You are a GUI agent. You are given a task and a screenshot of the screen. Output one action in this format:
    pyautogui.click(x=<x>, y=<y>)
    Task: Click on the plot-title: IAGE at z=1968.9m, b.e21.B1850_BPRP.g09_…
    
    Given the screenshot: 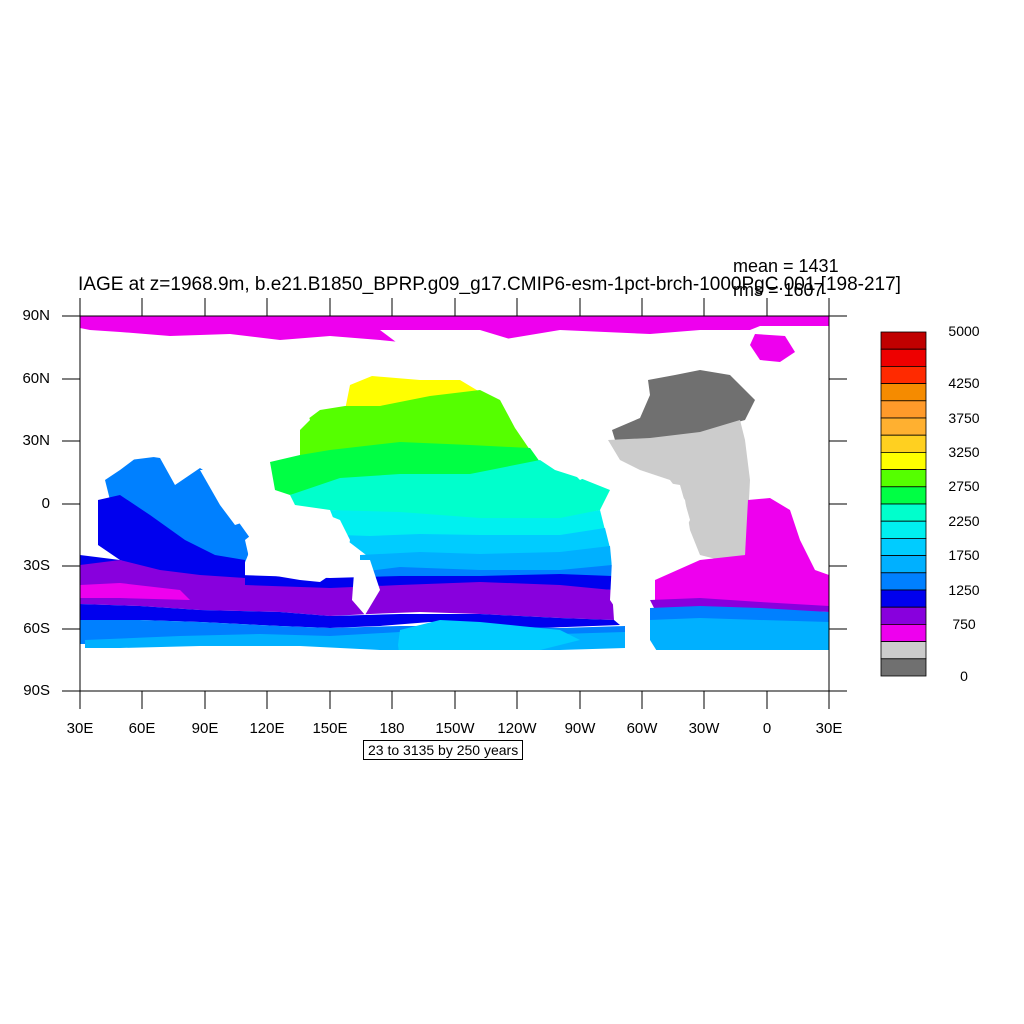 What is the action you would take?
    pyautogui.click(x=489, y=284)
    